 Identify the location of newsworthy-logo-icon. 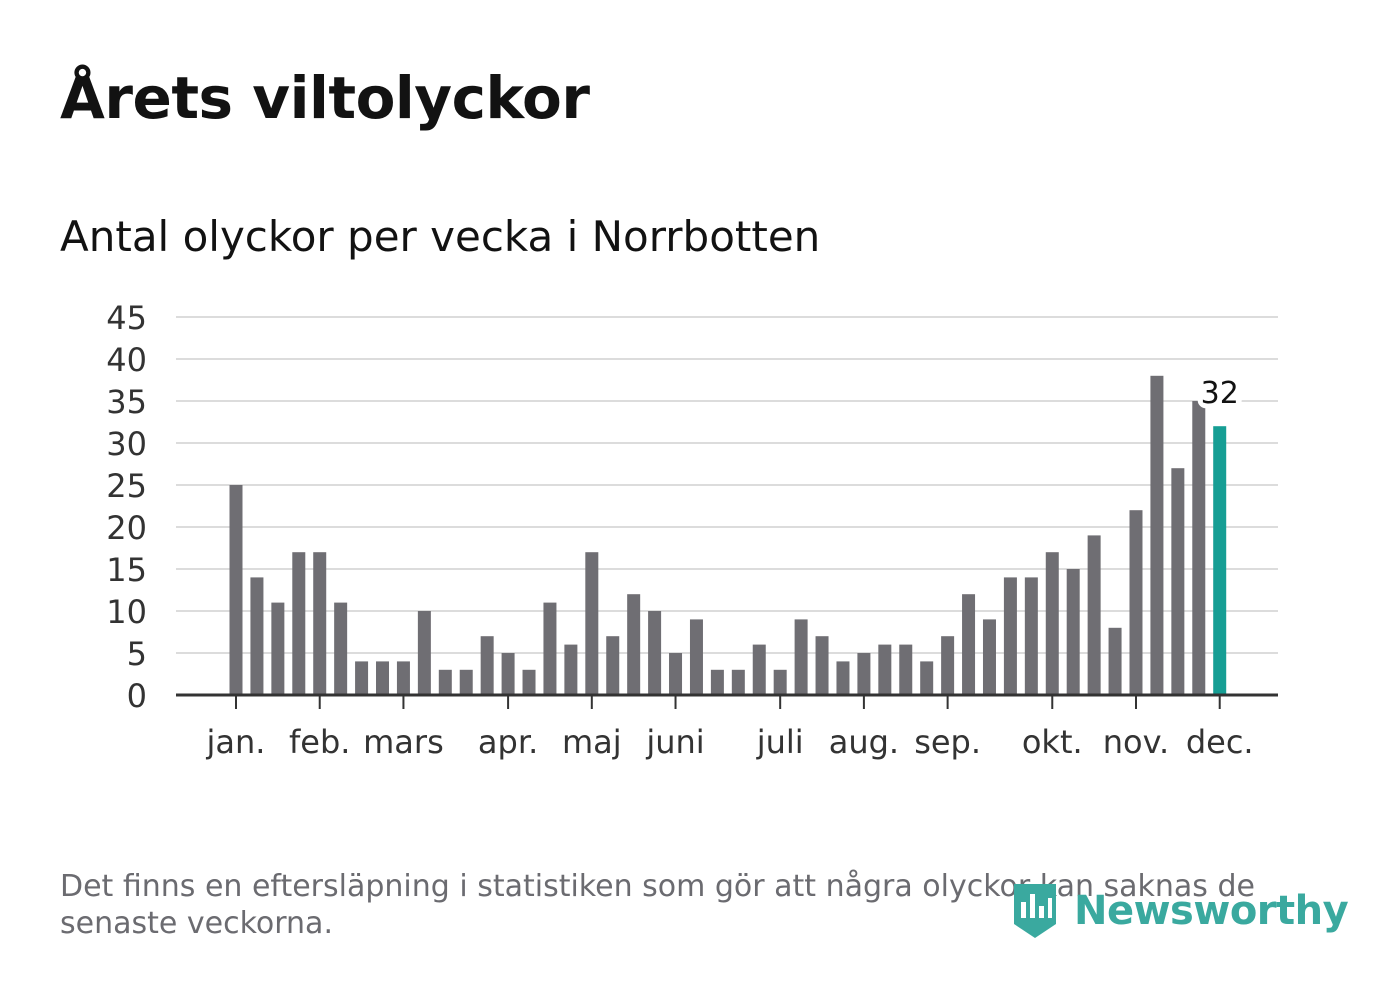
(1035, 911).